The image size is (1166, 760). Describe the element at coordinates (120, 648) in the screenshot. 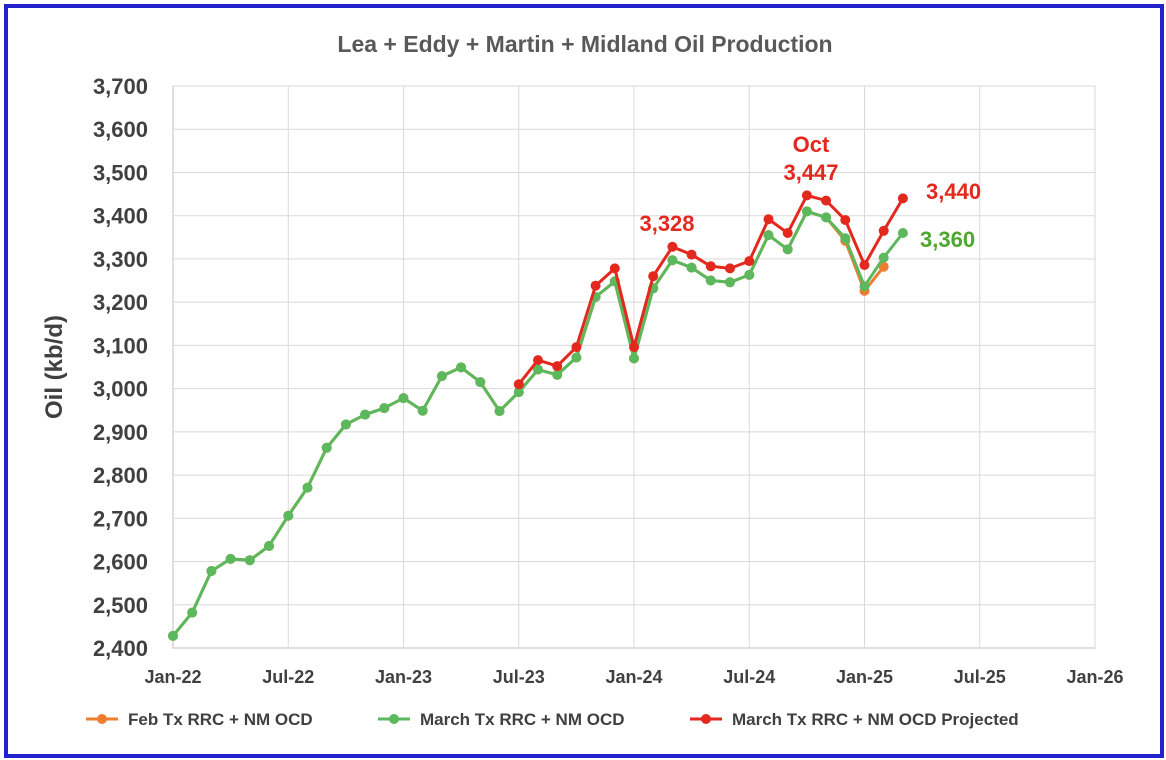

I see `y-tick-label: 2,400` at that location.